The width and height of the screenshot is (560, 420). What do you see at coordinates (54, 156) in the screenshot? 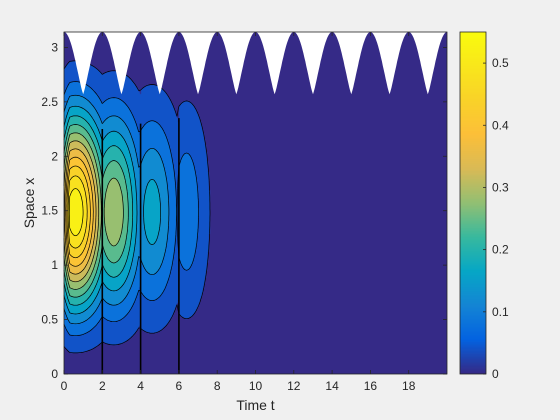
I see `y-tick-label: 2` at bounding box center [54, 156].